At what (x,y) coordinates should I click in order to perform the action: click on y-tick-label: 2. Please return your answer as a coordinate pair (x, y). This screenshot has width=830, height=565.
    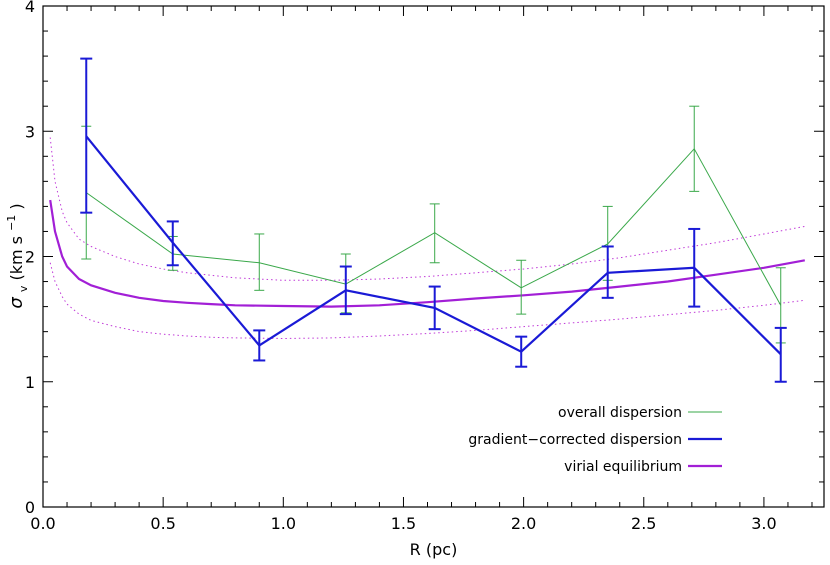
    Looking at the image, I should click on (30, 257).